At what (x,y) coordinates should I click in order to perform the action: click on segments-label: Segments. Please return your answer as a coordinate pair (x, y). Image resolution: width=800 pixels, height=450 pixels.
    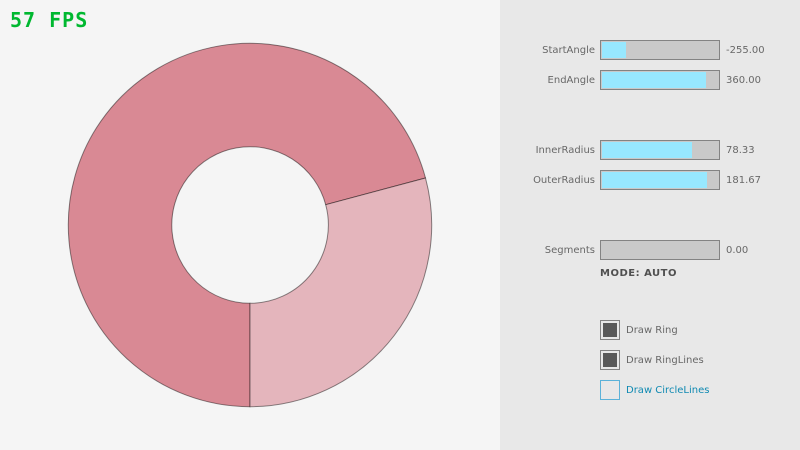
    Looking at the image, I should click on (569, 250).